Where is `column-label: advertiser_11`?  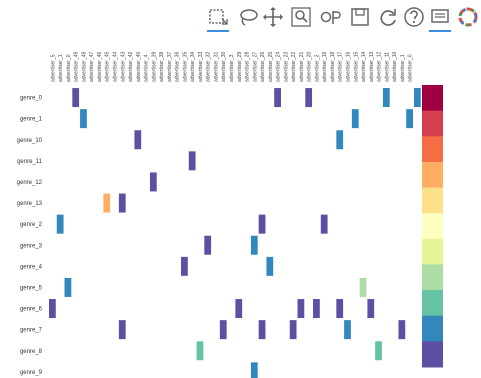
column-label: advertiser_11 is located at coordinates (387, 67).